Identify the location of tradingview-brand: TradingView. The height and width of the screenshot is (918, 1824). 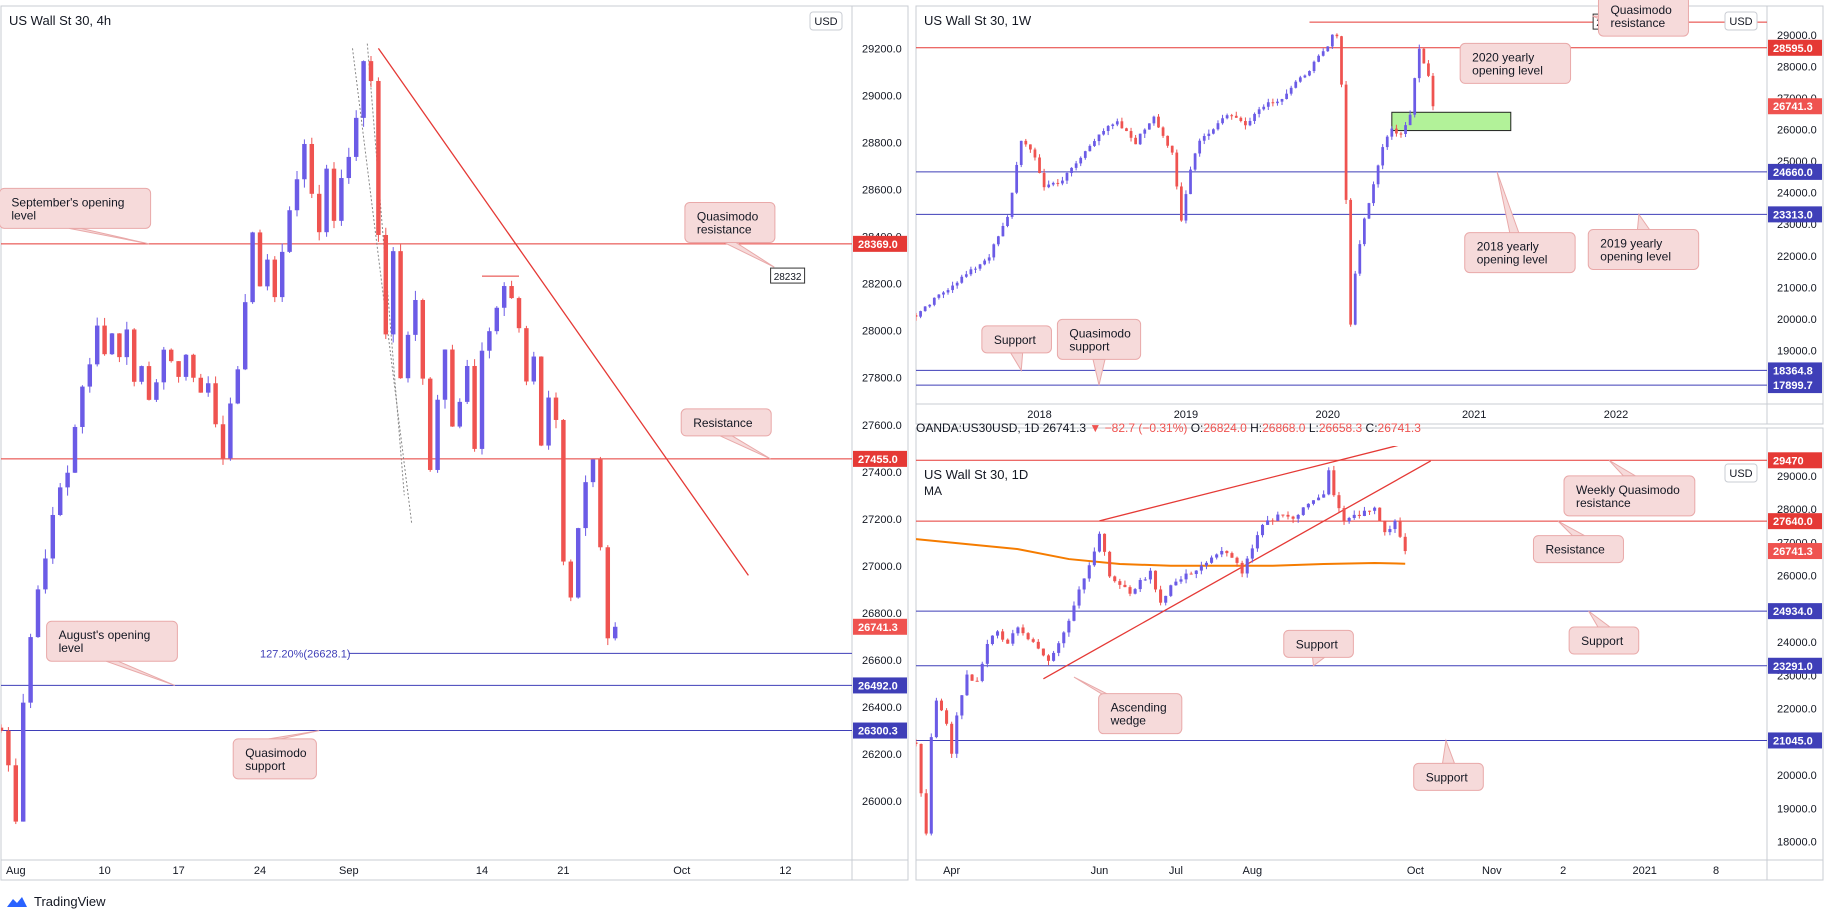
(55, 901).